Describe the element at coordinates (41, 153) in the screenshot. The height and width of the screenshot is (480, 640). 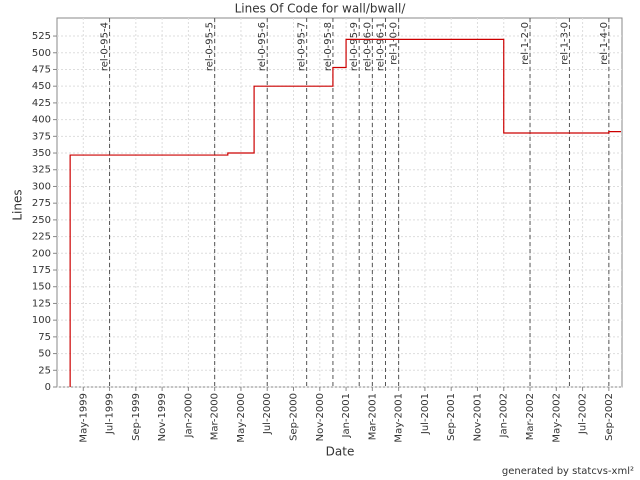
I see `y-tick-label: 350` at that location.